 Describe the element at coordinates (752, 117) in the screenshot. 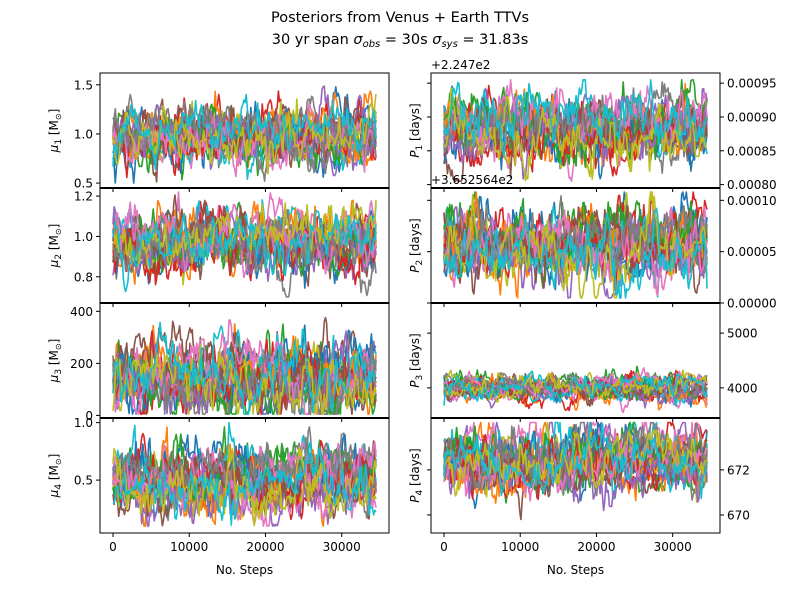

I see `y-tick-label: 0.00090` at that location.